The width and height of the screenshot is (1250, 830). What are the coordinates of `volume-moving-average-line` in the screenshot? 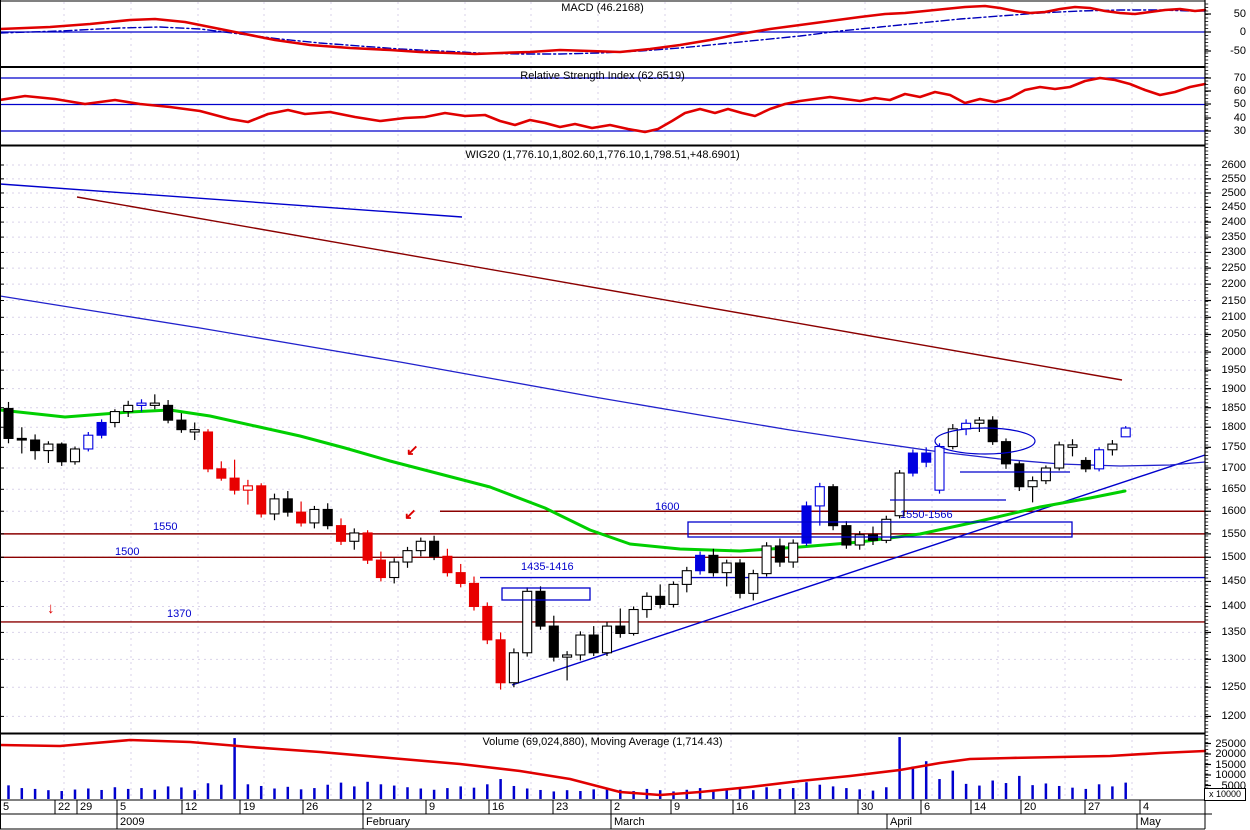 It's located at (603, 767).